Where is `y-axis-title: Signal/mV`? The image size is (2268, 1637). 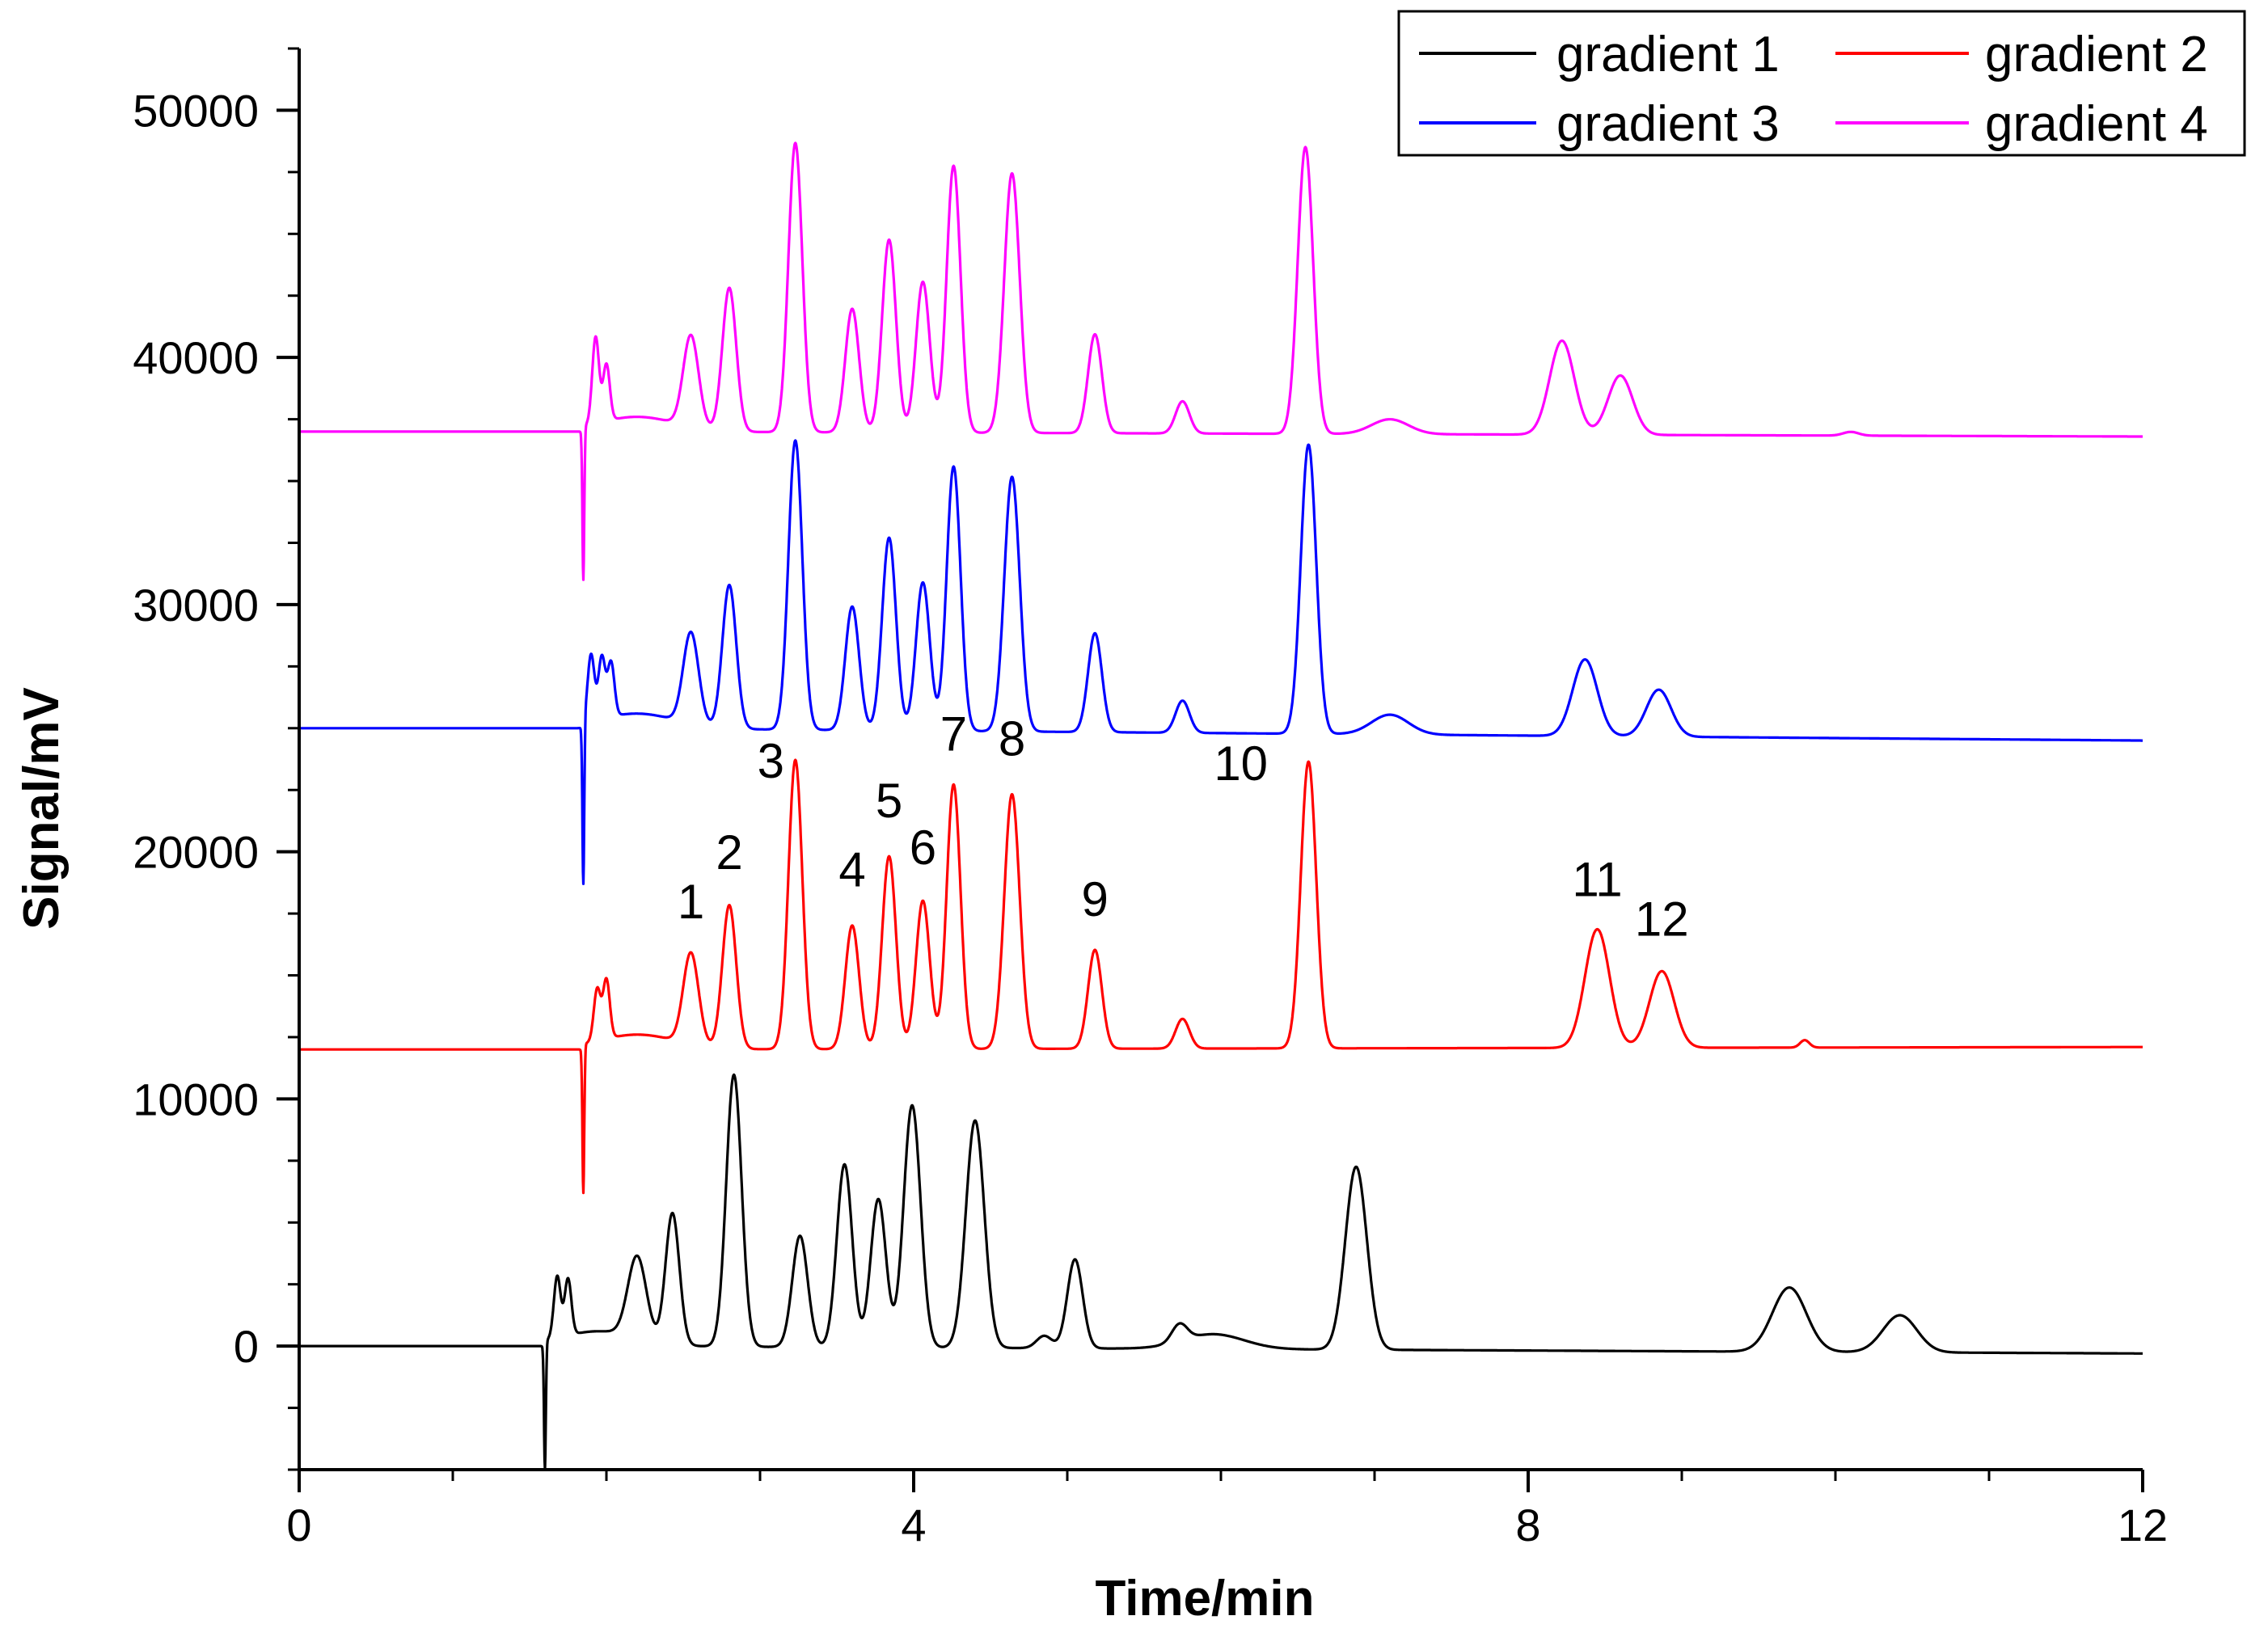
y-axis-title: Signal/mV is located at coordinates (42, 808).